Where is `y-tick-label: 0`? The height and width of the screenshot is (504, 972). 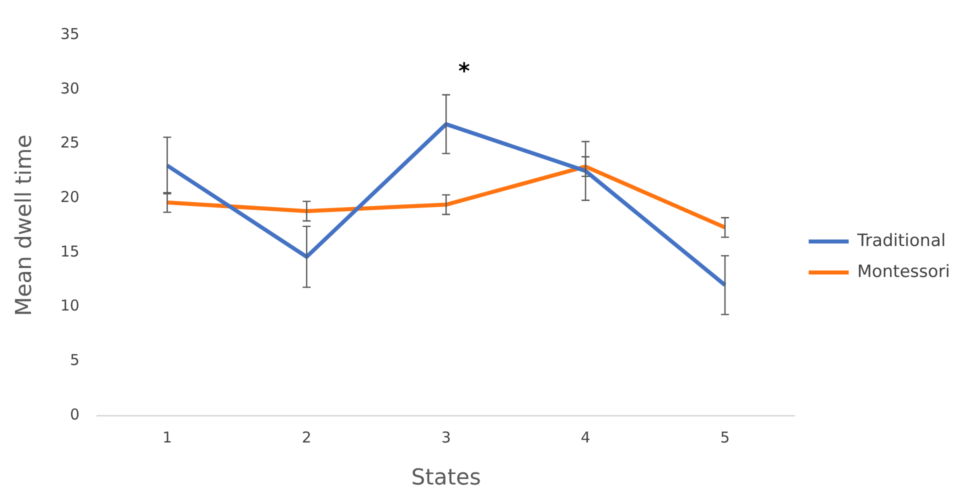 y-tick-label: 0 is located at coordinates (75, 414).